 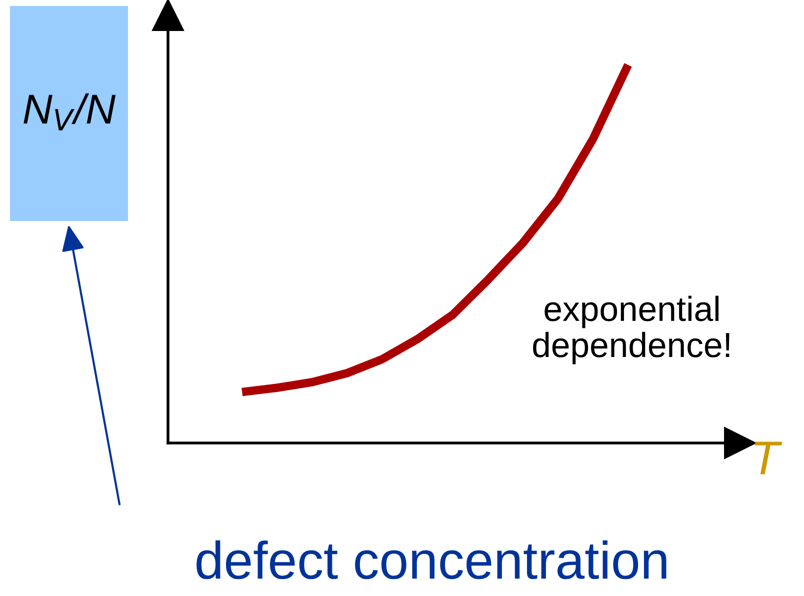 I want to click on y-axis-title: N$_{V}$/N, so click(x=70, y=111).